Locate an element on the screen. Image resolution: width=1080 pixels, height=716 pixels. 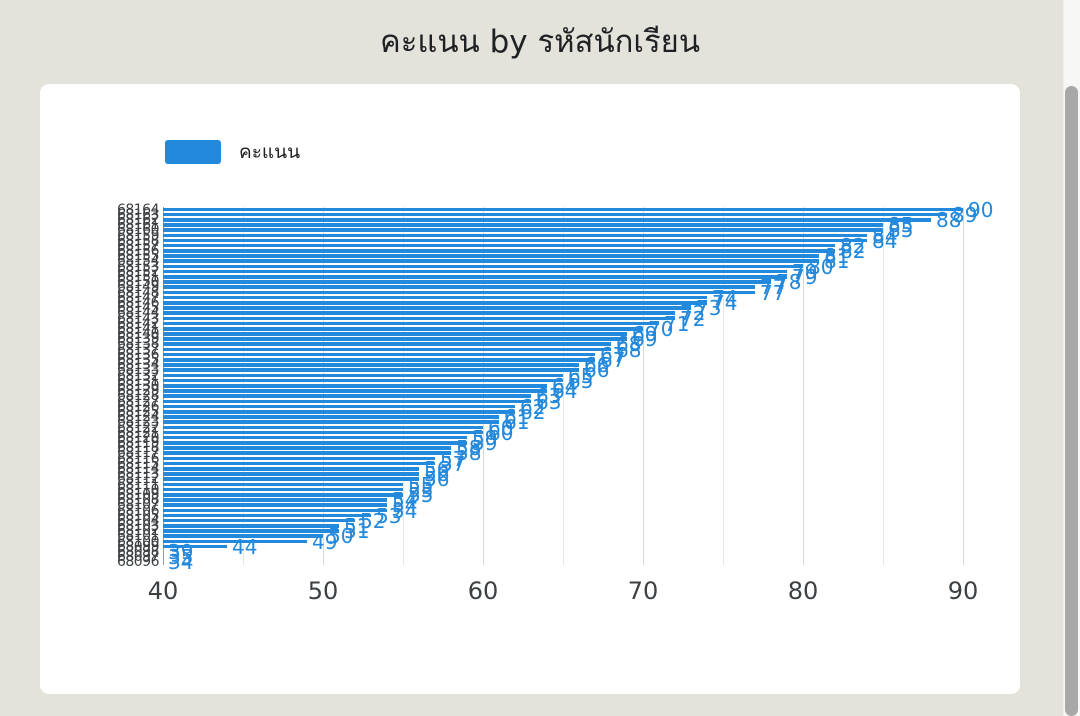
page-scrollbar-thumb is located at coordinates (1071, 401).